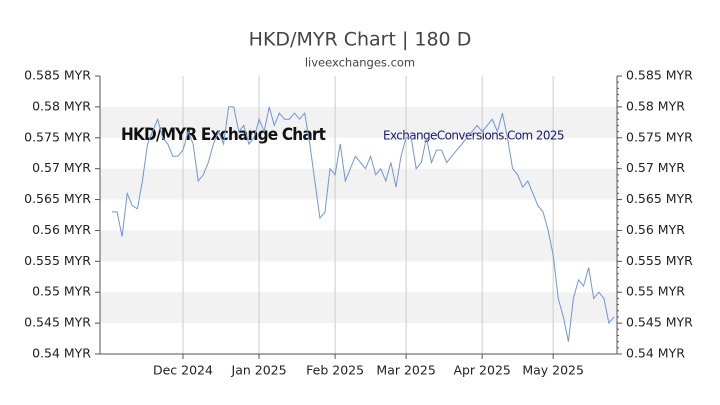 This screenshot has height=405, width=720. I want to click on y2-tick-label: 0.575 MYR, so click(659, 136).